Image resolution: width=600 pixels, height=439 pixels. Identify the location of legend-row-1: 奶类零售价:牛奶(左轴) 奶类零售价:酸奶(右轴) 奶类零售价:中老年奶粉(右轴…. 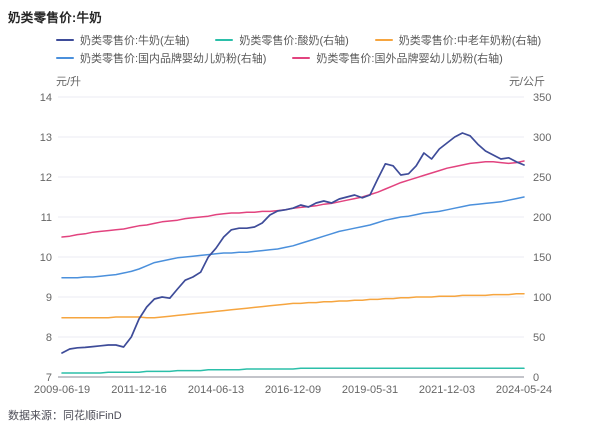
(298, 40).